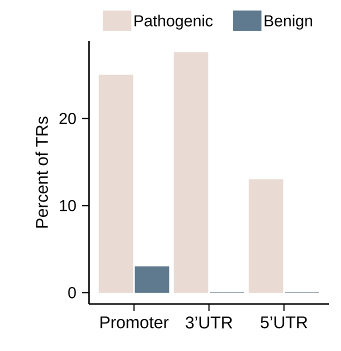 The height and width of the screenshot is (351, 341). Describe the element at coordinates (42, 172) in the screenshot. I see `y-axis-title: Percent of TRs` at that location.